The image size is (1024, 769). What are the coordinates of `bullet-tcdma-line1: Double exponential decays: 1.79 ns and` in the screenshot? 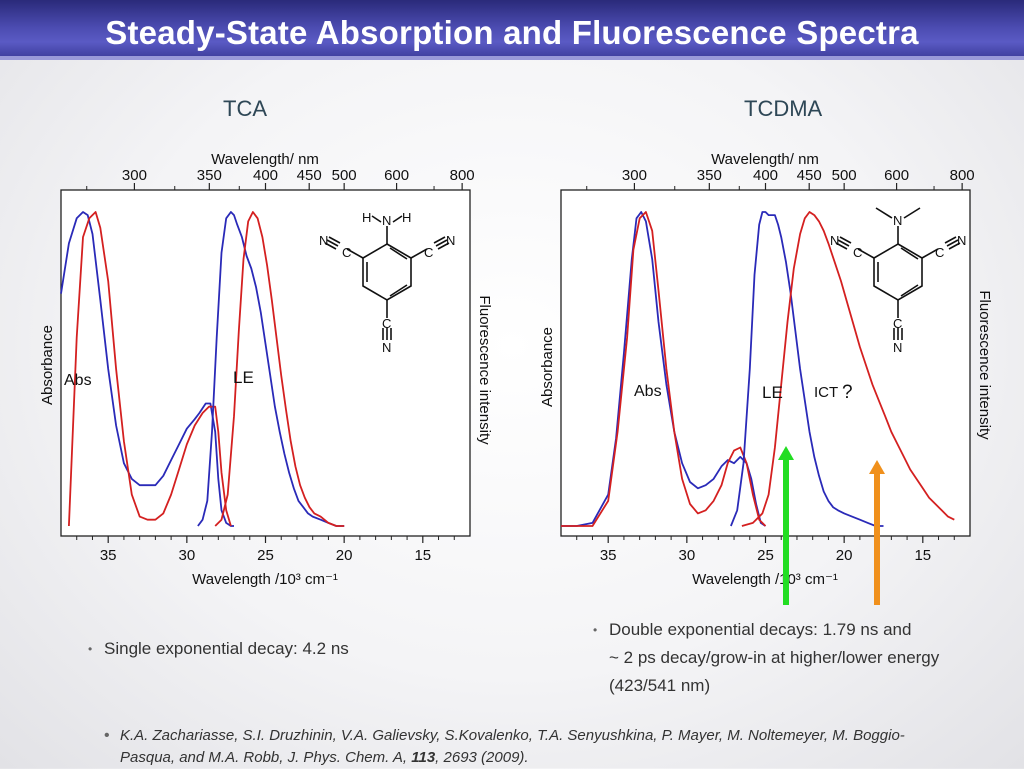 It's located at (760, 629).